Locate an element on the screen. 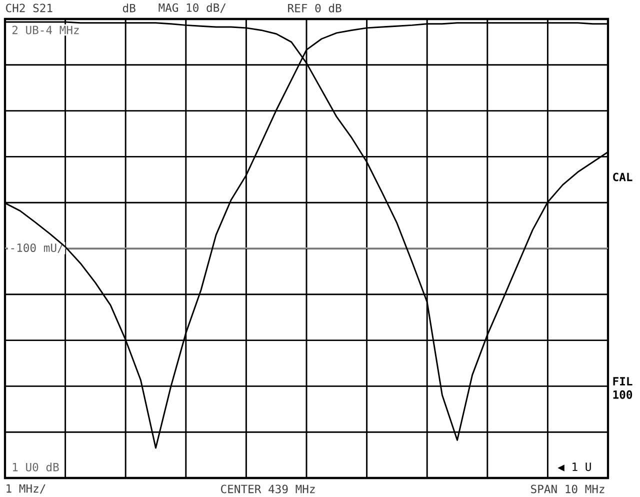 The width and height of the screenshot is (640, 497). text: CAL is located at coordinates (622, 177).